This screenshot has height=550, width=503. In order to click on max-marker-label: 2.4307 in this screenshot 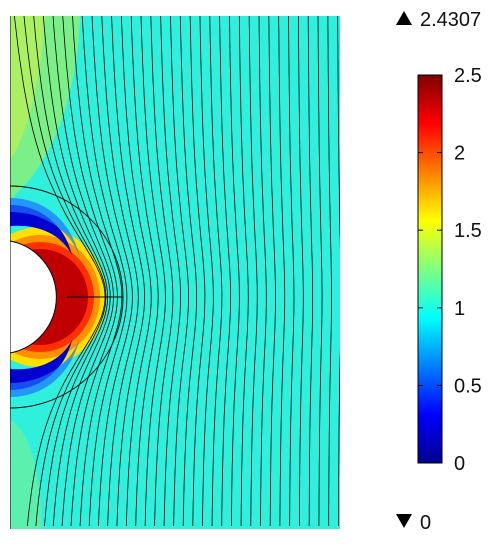, I will do `click(450, 20)`.